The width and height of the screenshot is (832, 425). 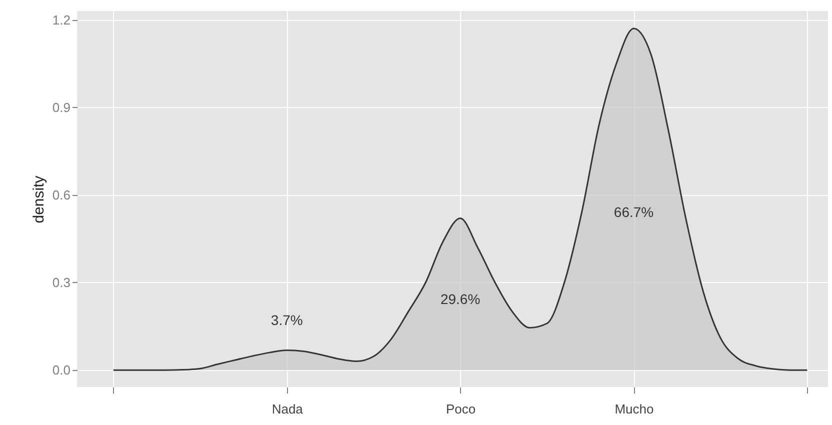 I want to click on y-tick-label: 0.6, so click(x=61, y=194).